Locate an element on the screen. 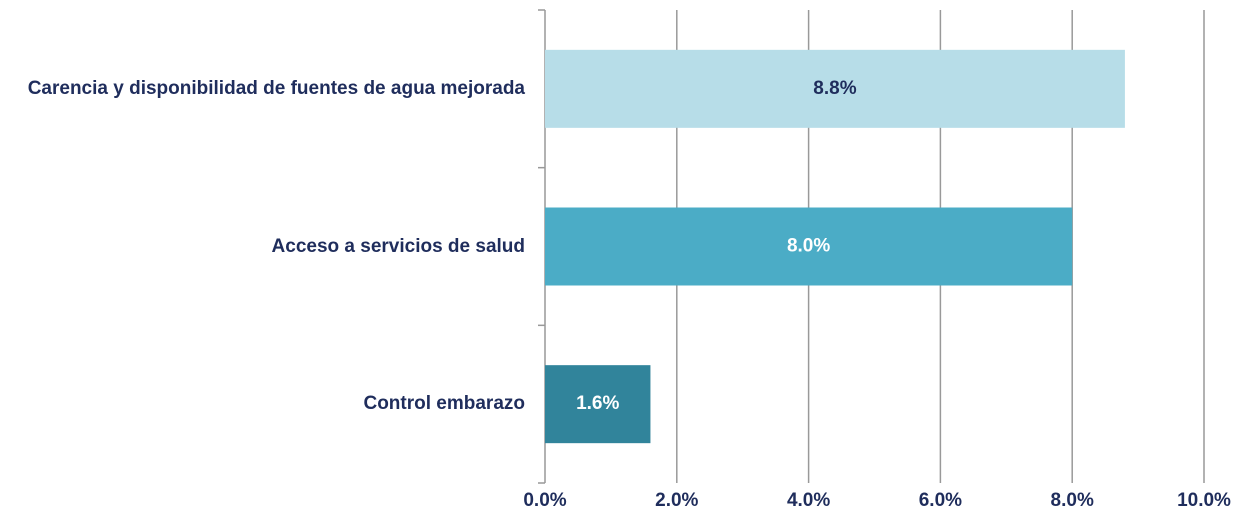  value-label: 8.0% is located at coordinates (808, 246).